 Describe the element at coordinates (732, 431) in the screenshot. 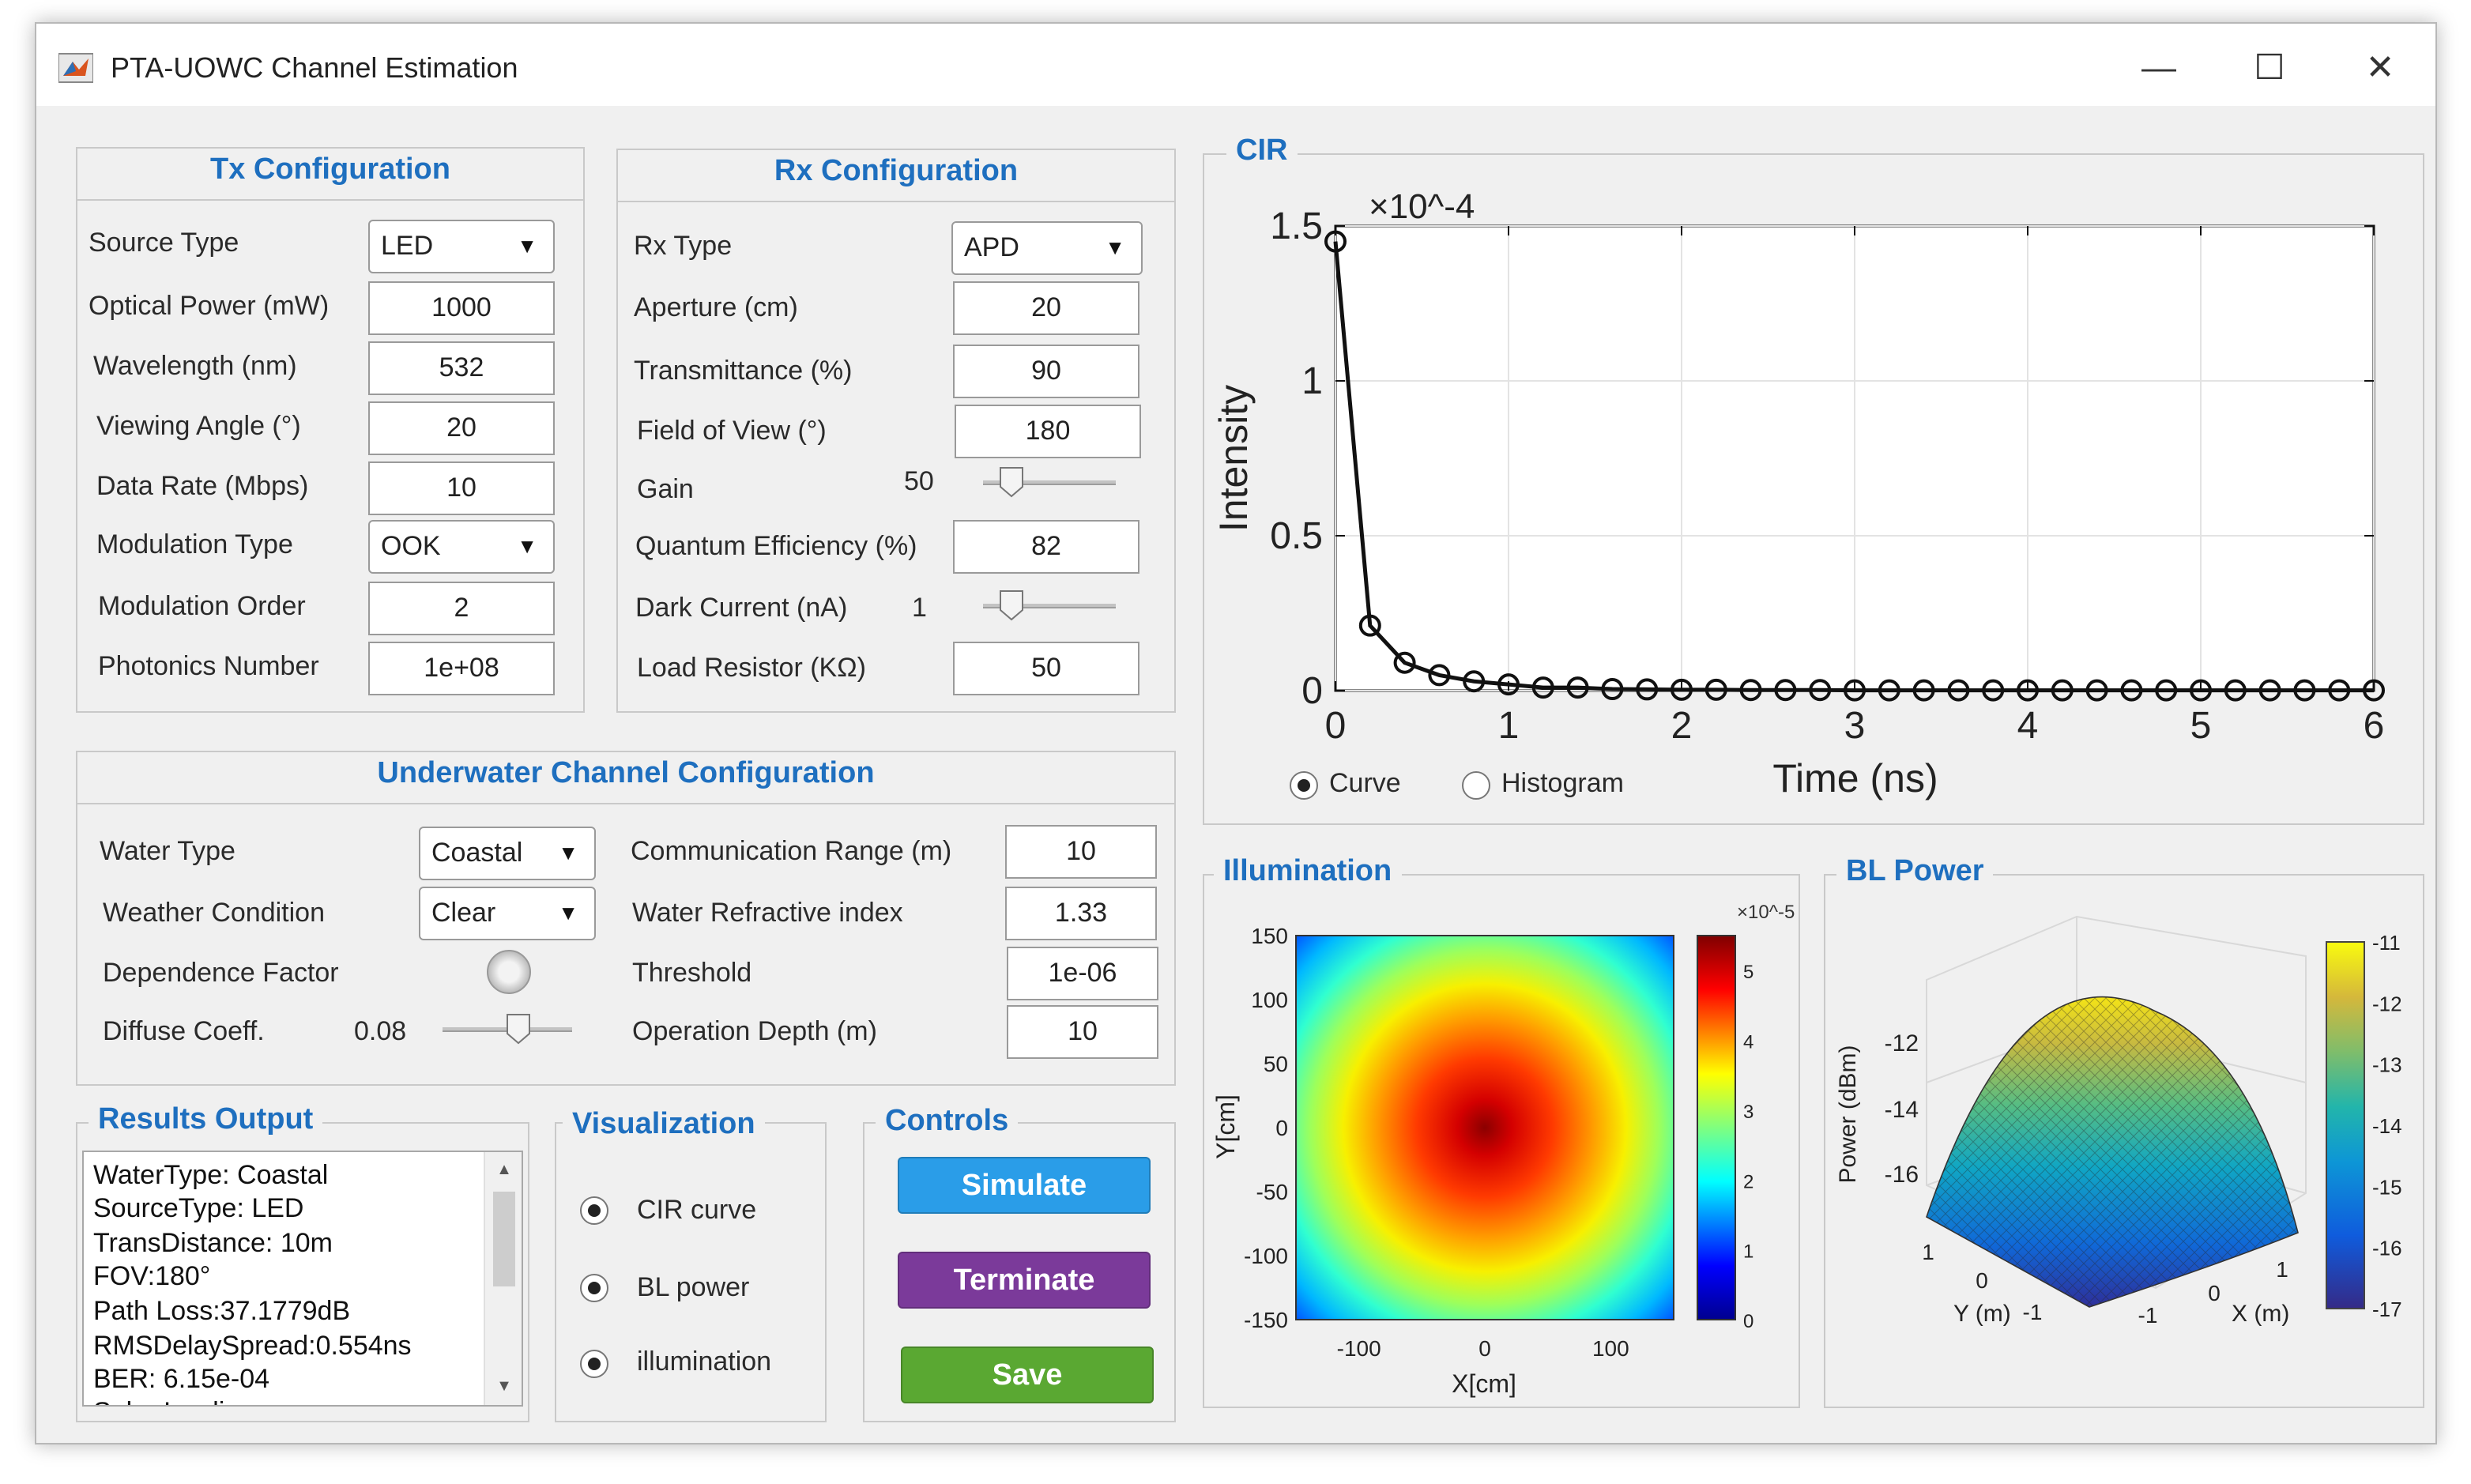

I see `fov-label: Field of View (°)` at that location.